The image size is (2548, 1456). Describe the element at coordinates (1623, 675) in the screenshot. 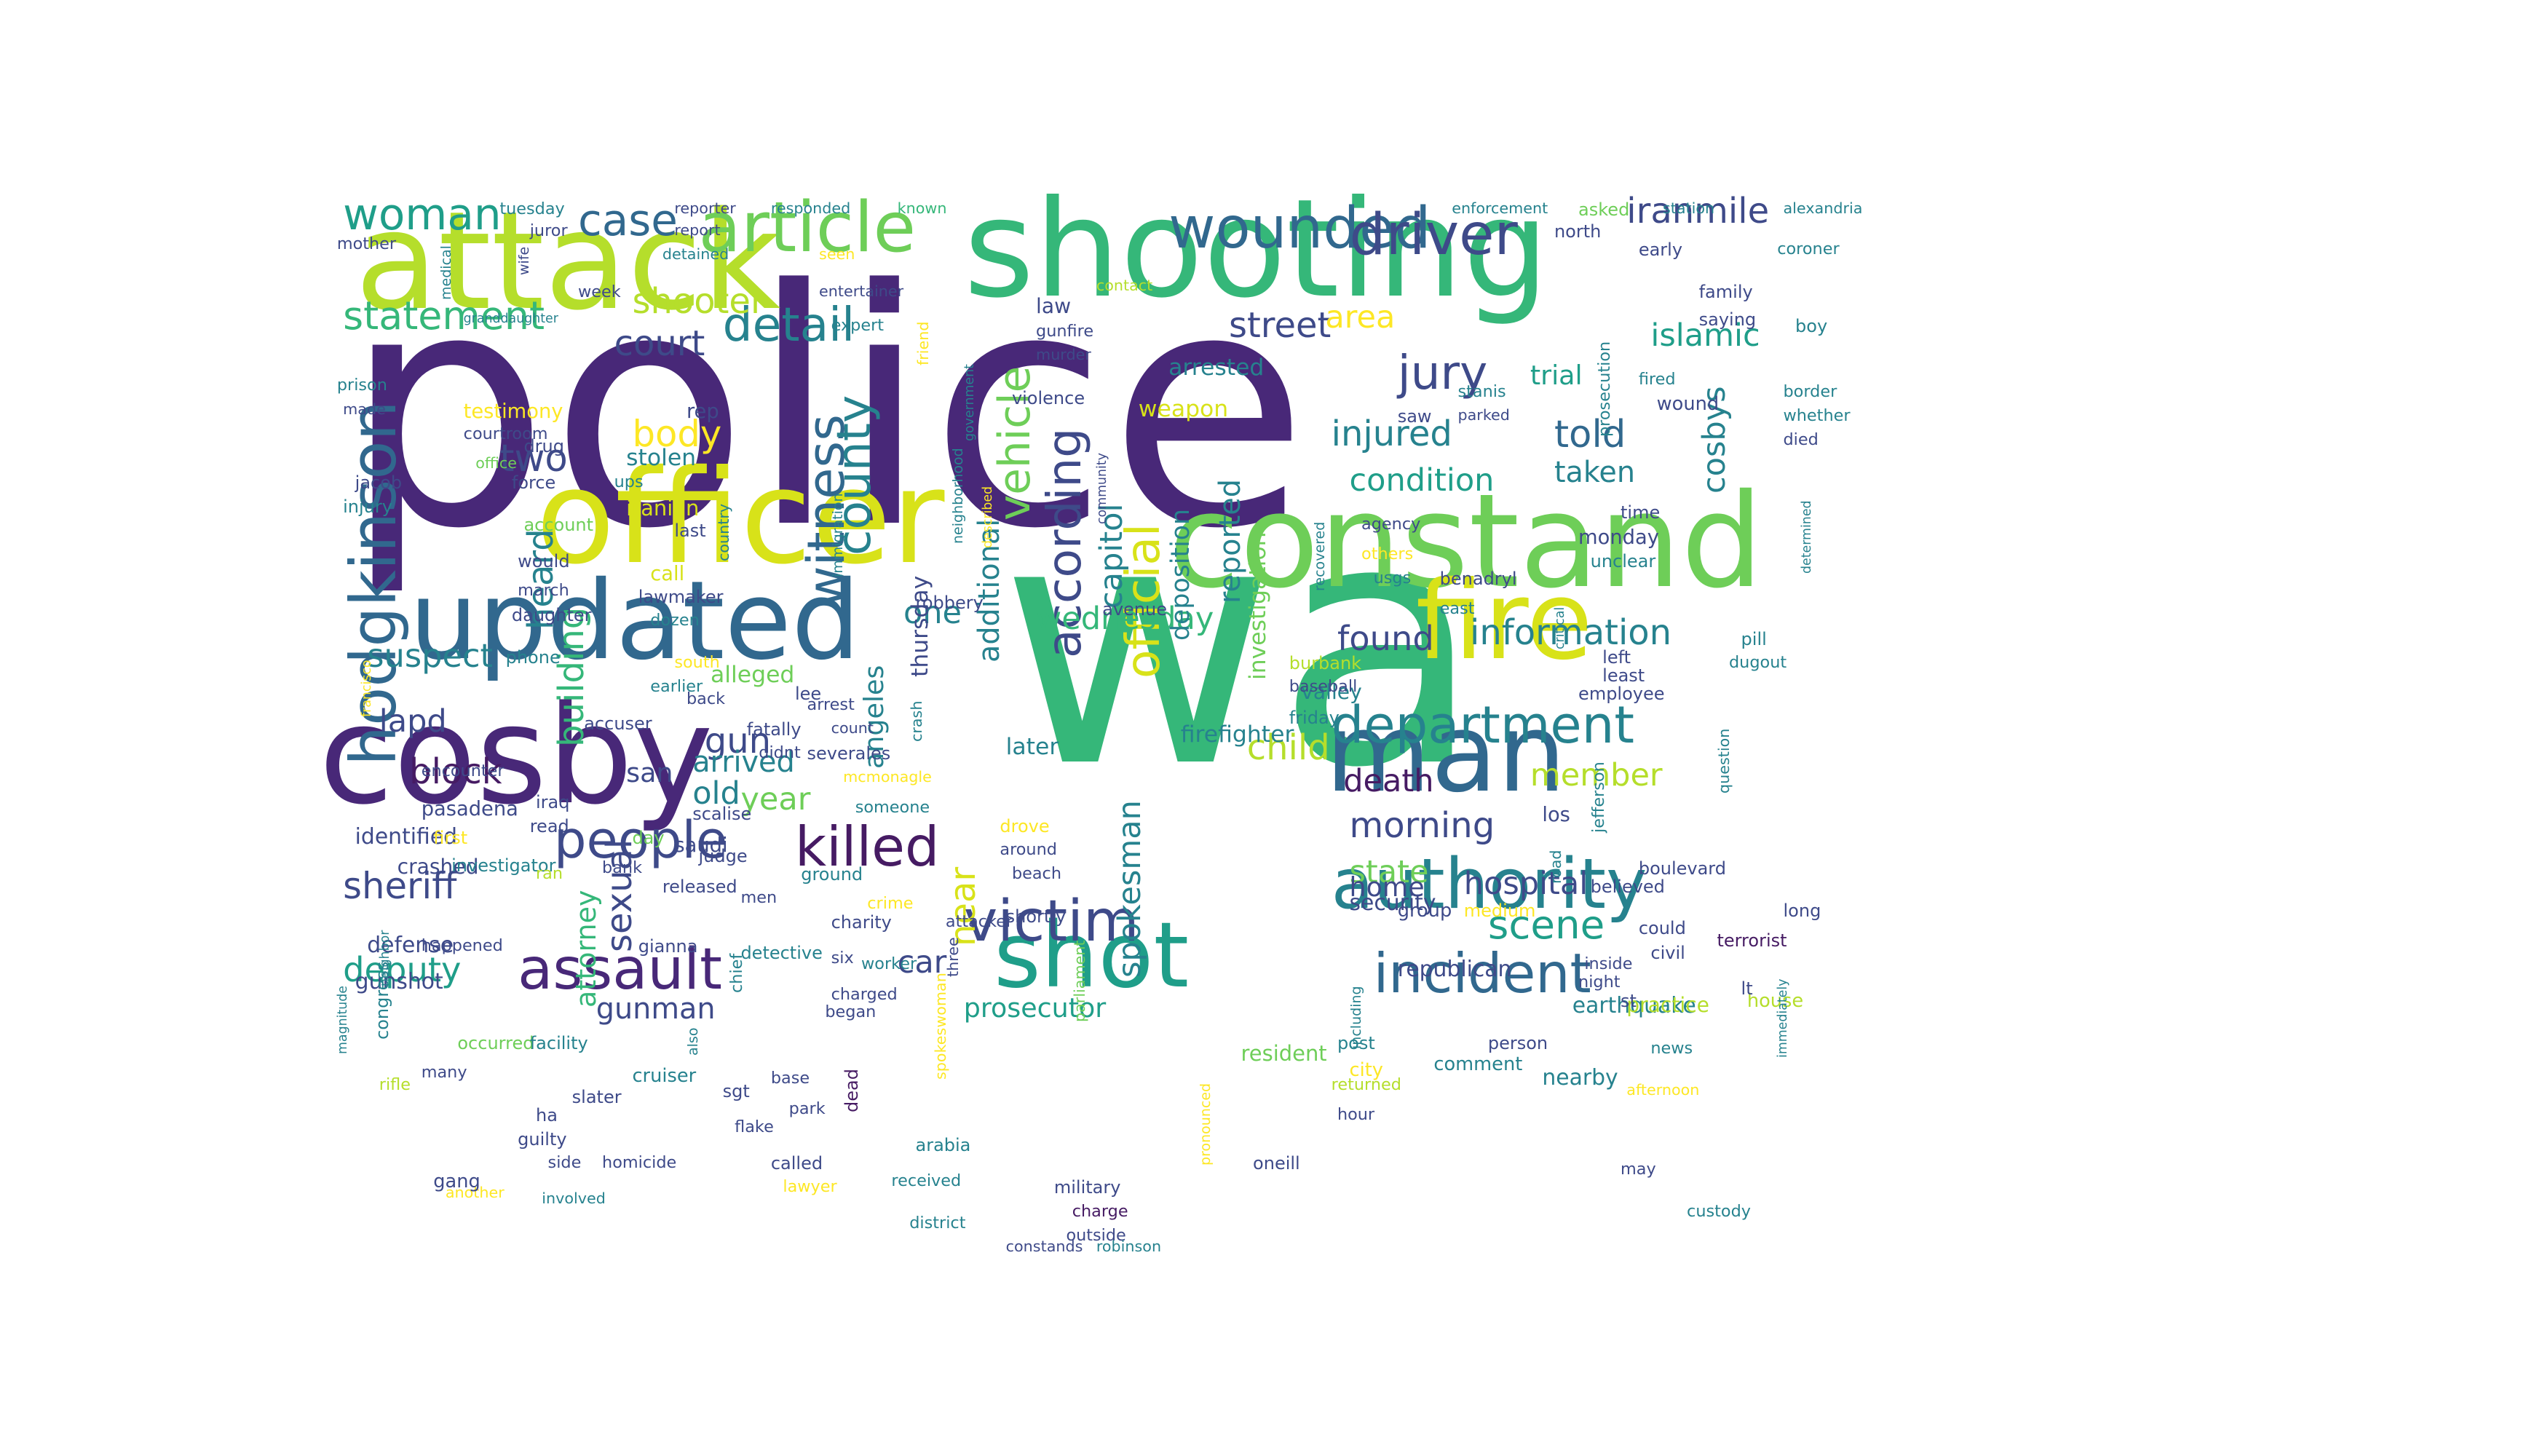

I see `word-least: least` at that location.